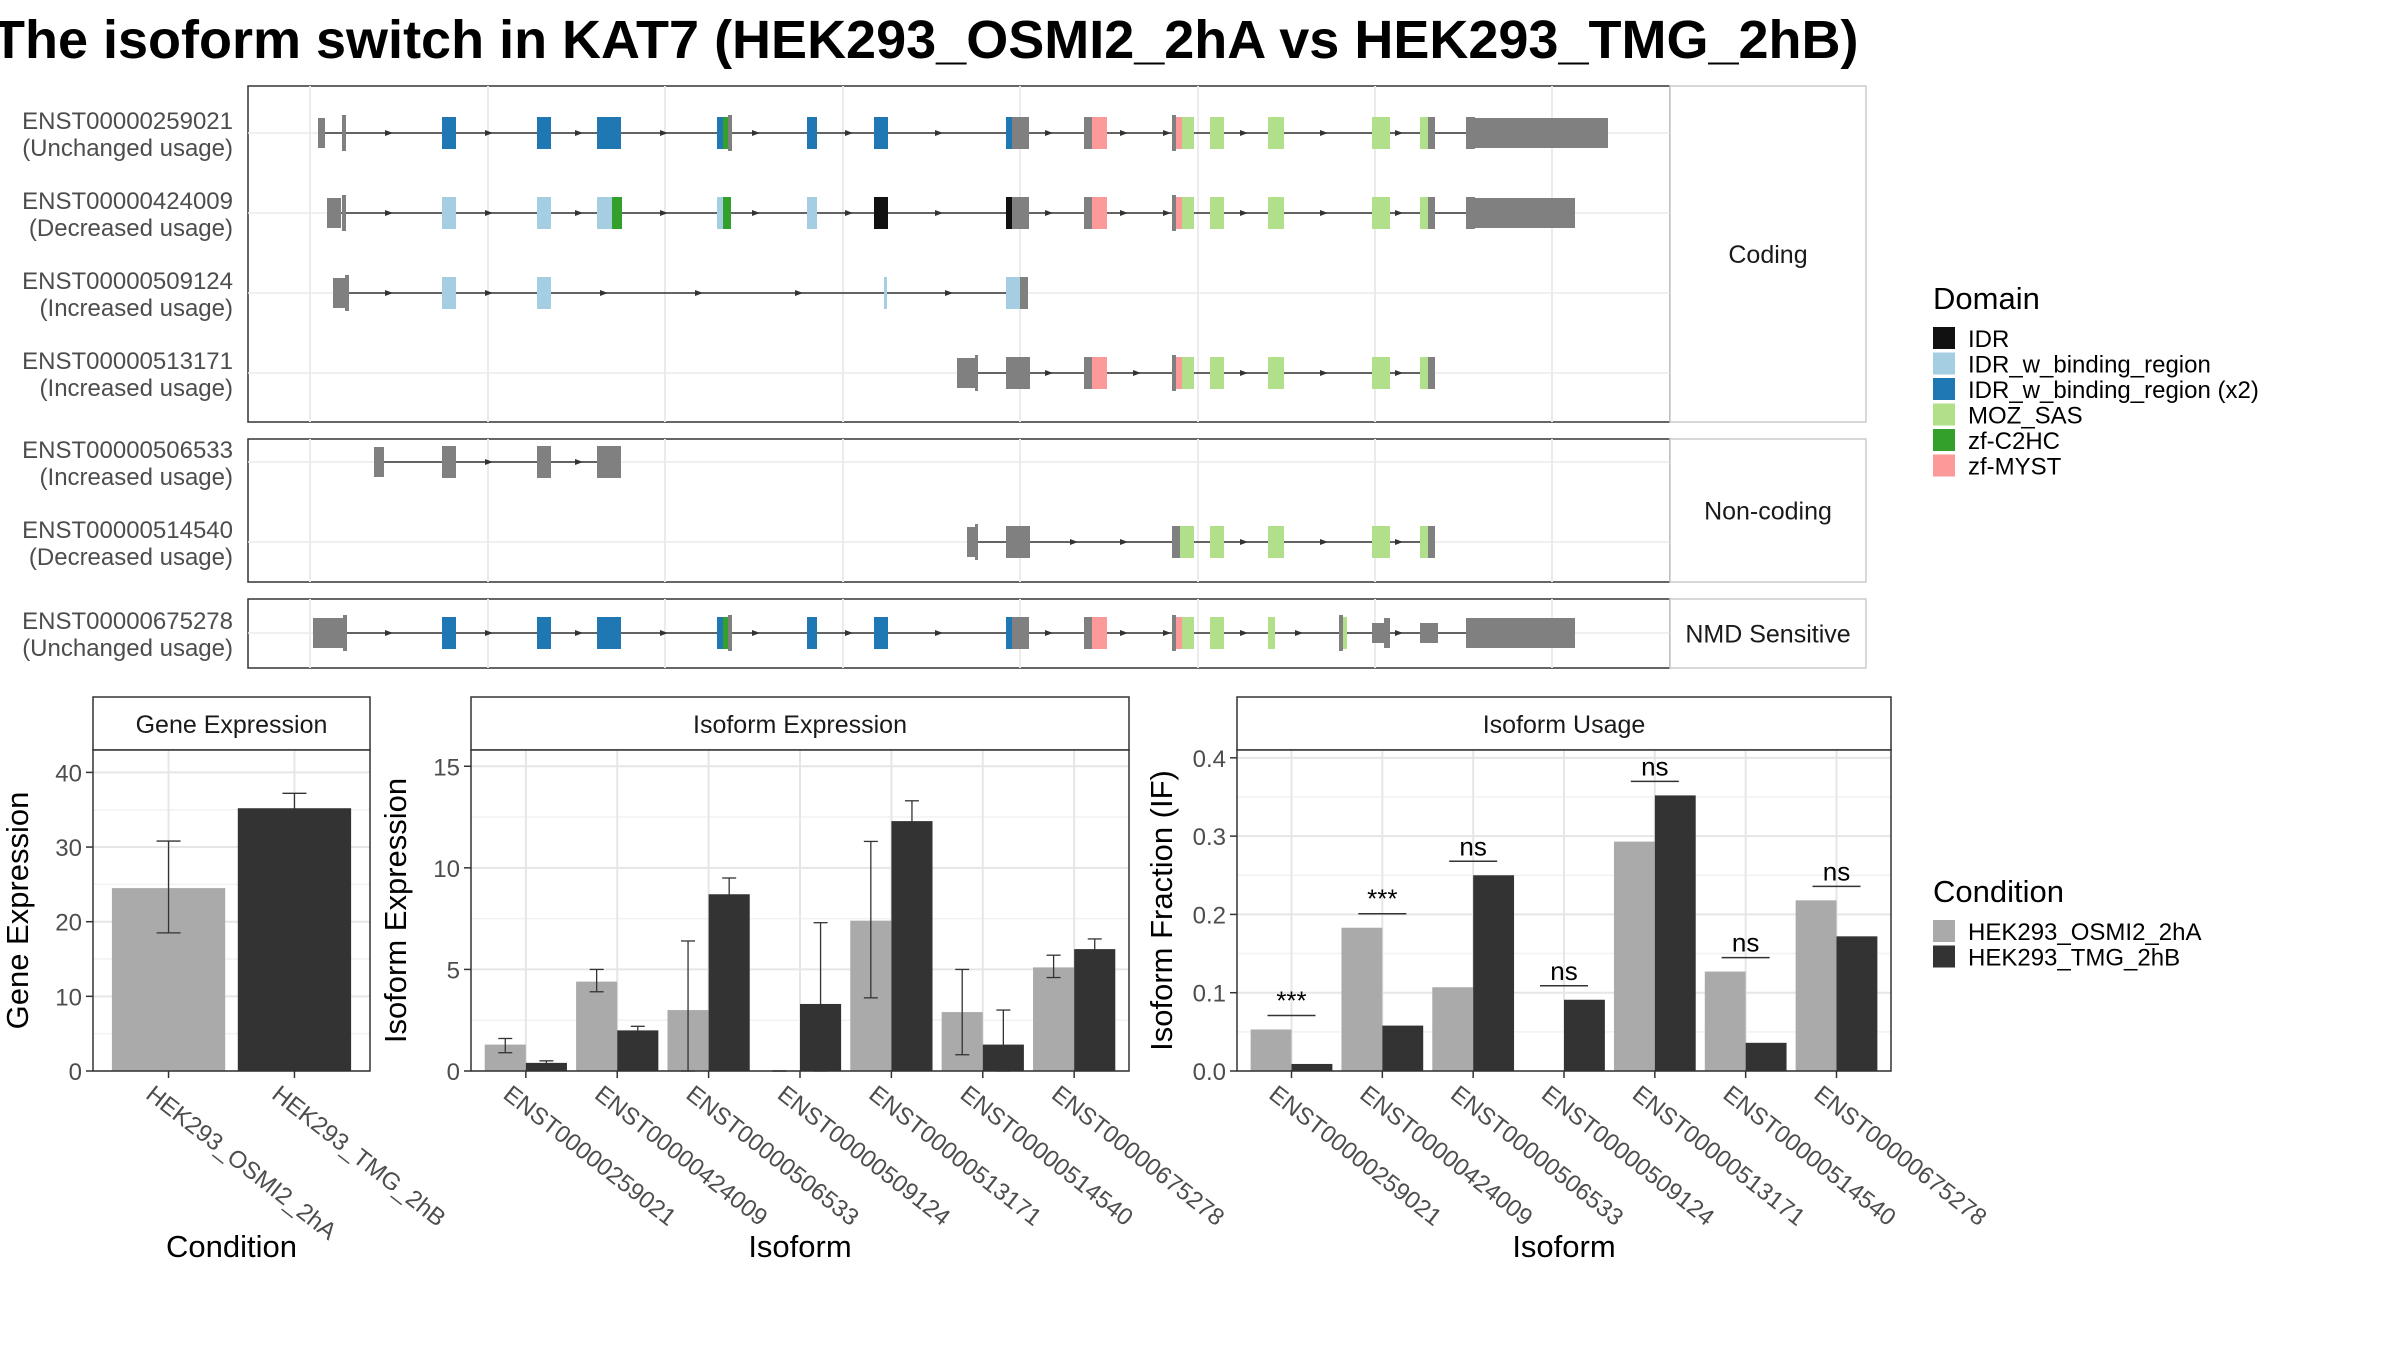 The image size is (2400, 1355). I want to click on transcript-usage-label: (Decreased usage), so click(131, 228).